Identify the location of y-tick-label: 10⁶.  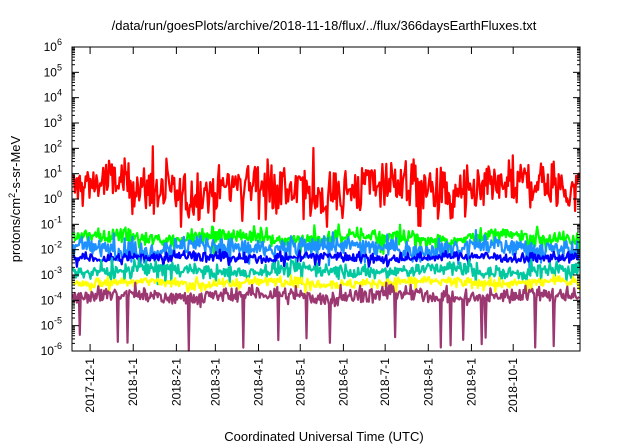
(53, 45).